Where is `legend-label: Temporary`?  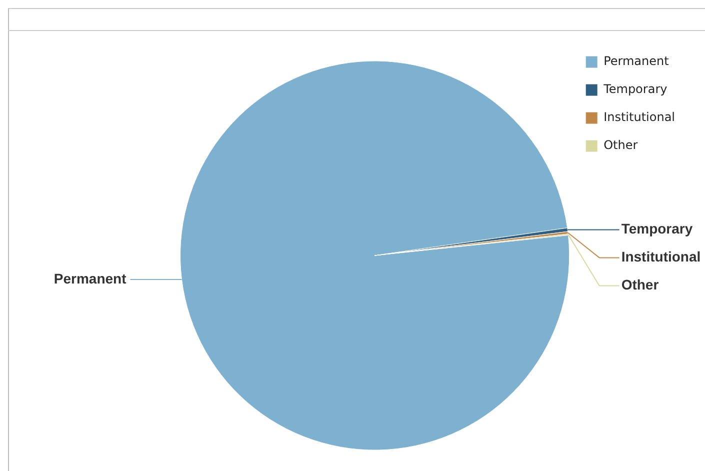
legend-label: Temporary is located at coordinates (635, 89).